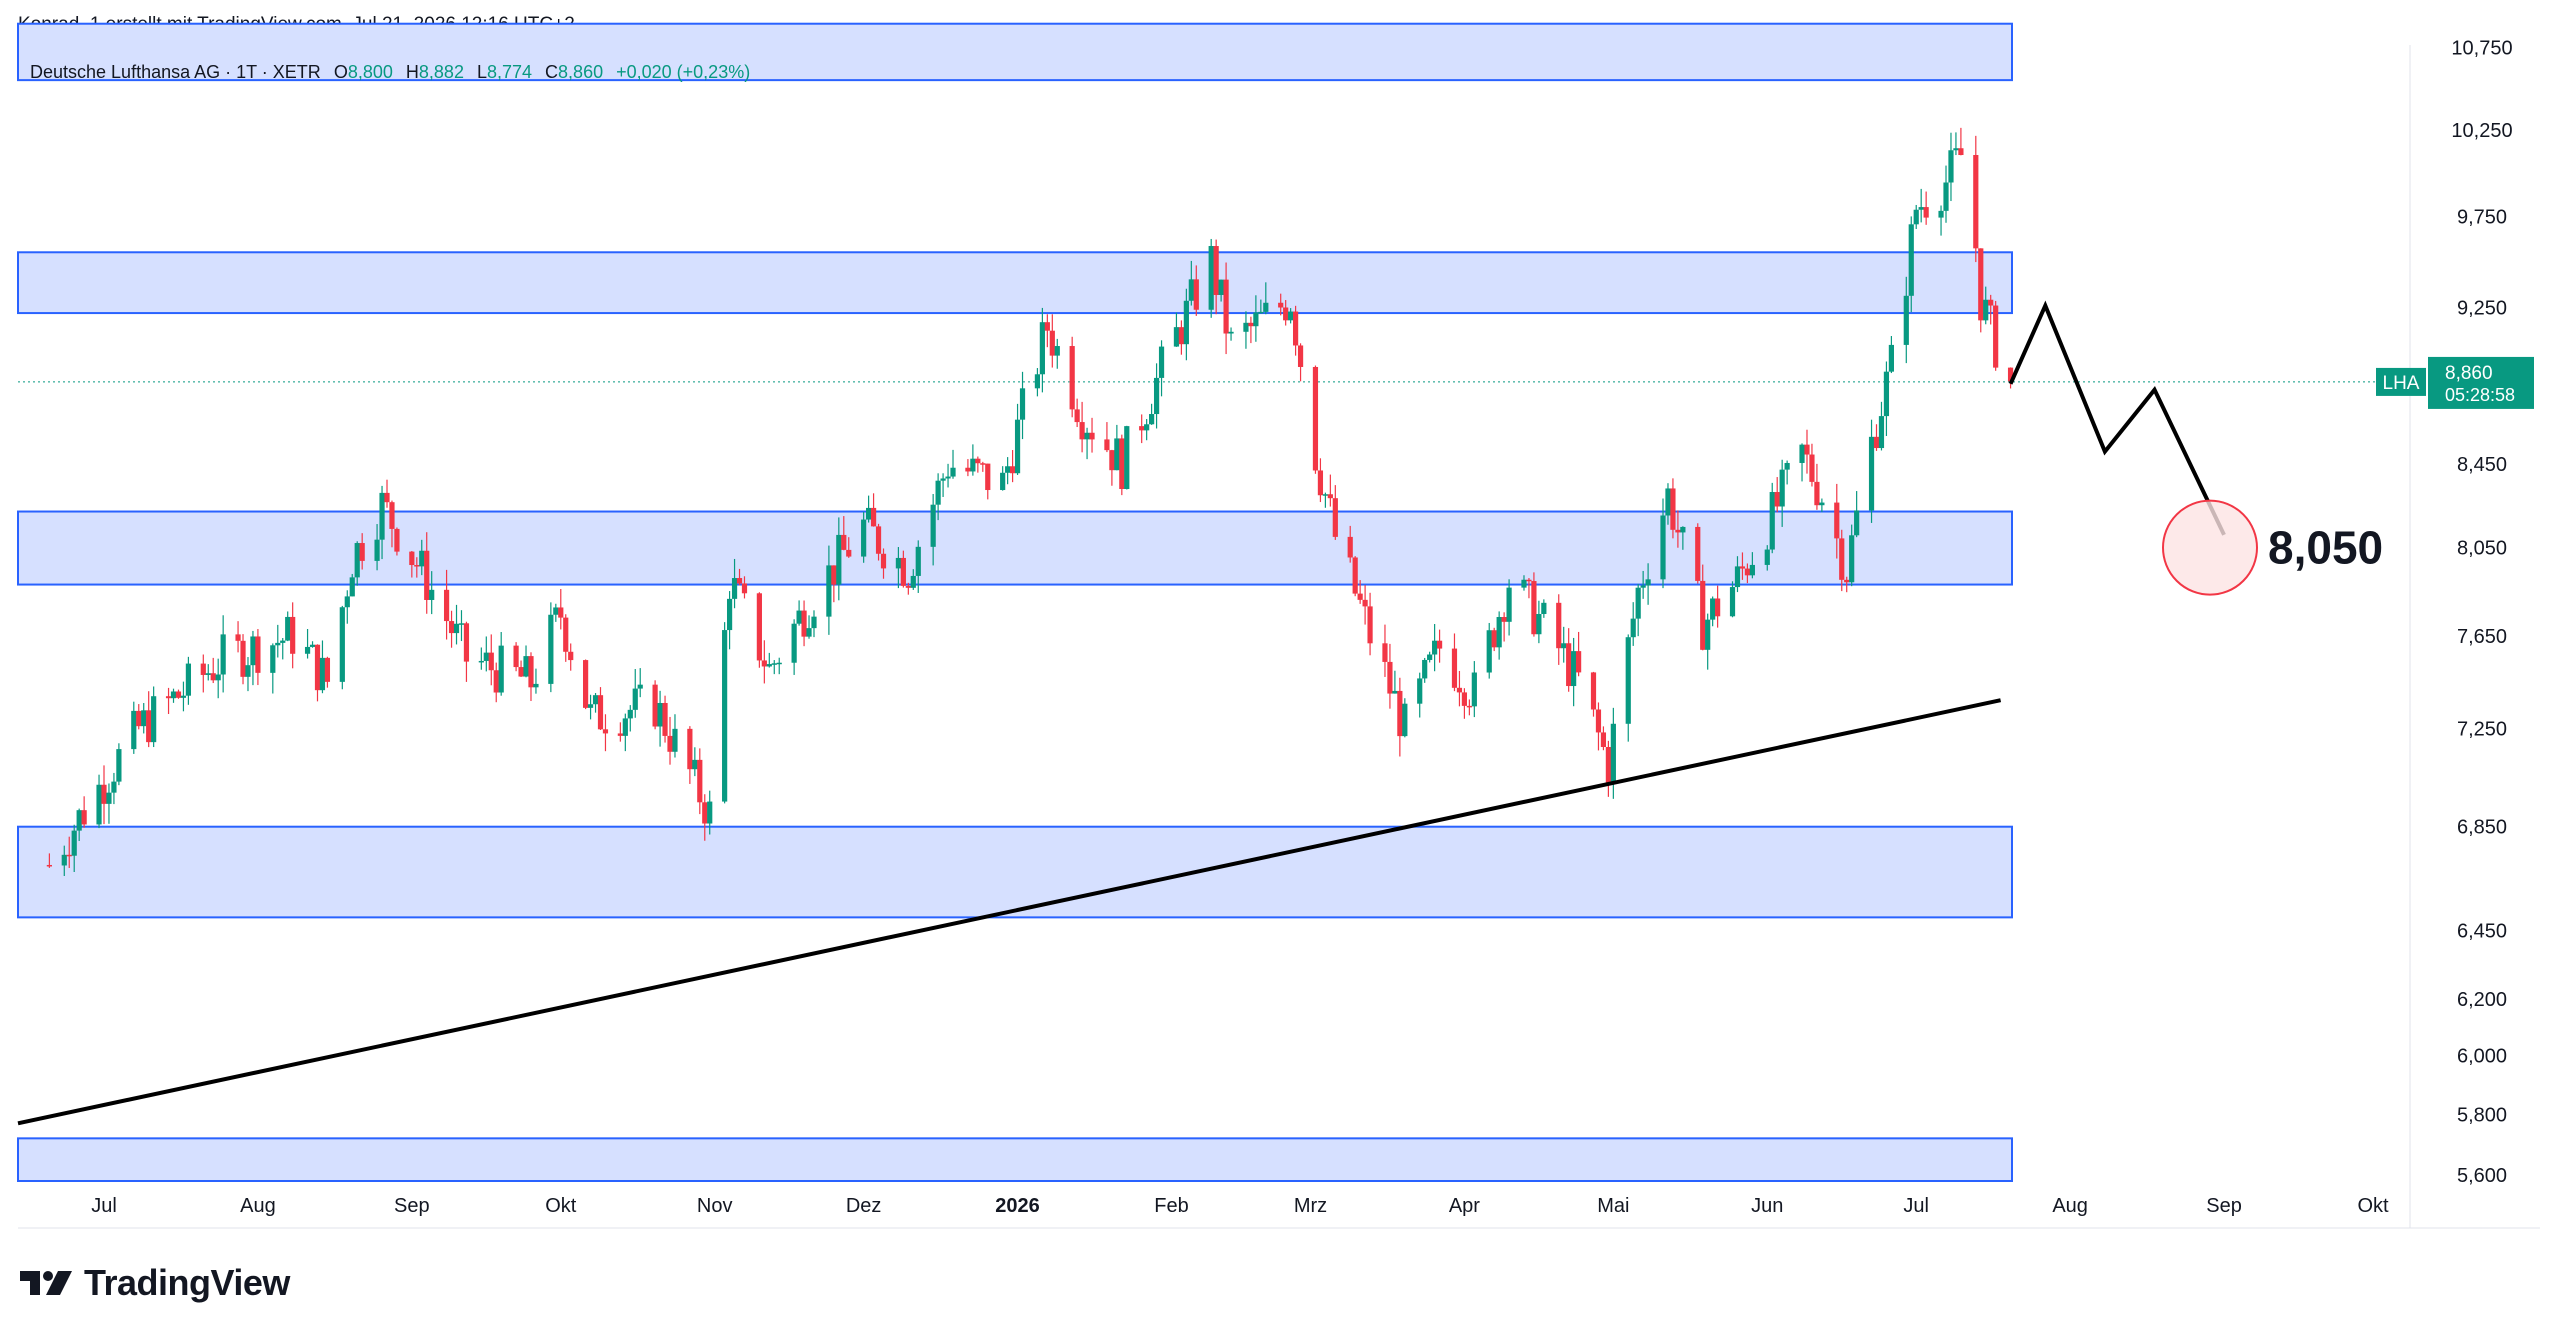 This screenshot has width=2560, height=1341. What do you see at coordinates (2481, 131) in the screenshot?
I see `price-tick-label: 10,250` at bounding box center [2481, 131].